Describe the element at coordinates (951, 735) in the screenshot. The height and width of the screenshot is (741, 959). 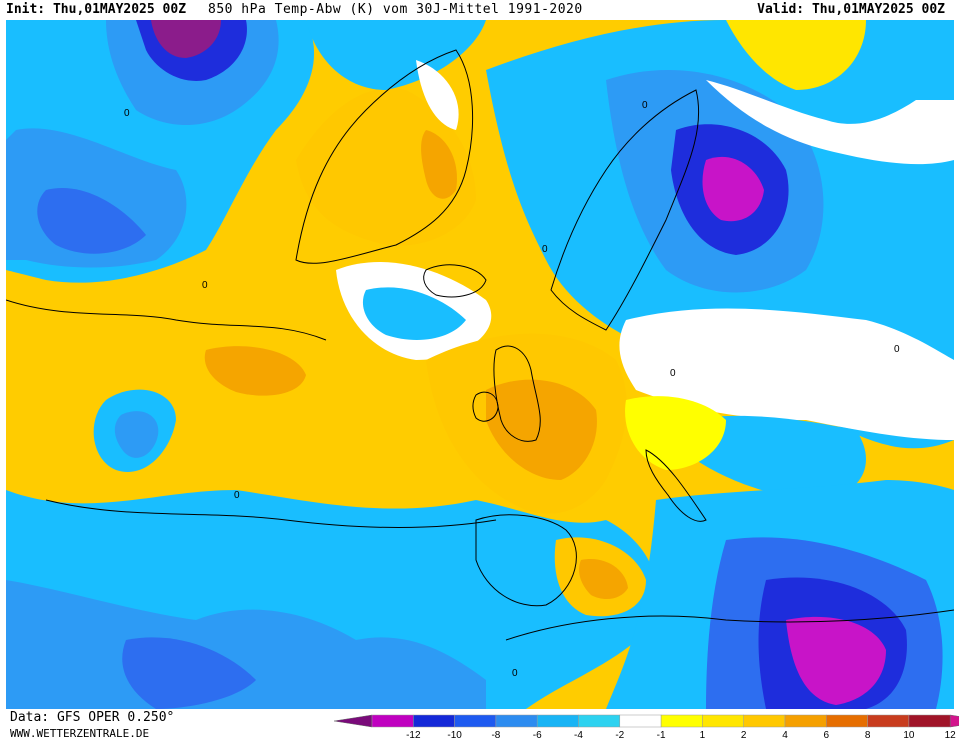
I see `legend-tick-label: 12` at that location.